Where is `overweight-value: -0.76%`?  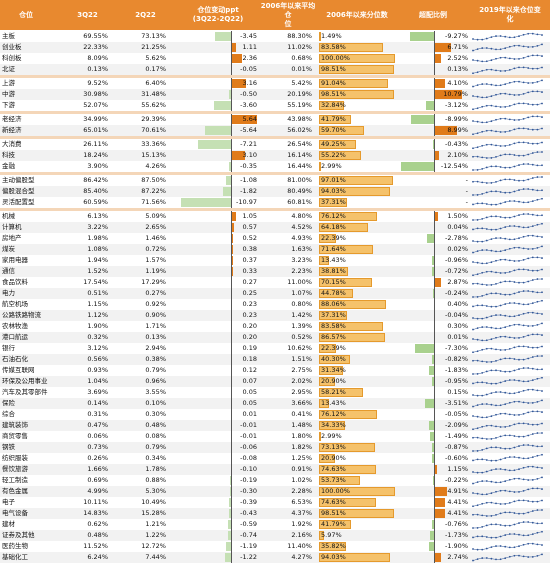
overweight-value: -0.76% is located at coordinates (456, 524).